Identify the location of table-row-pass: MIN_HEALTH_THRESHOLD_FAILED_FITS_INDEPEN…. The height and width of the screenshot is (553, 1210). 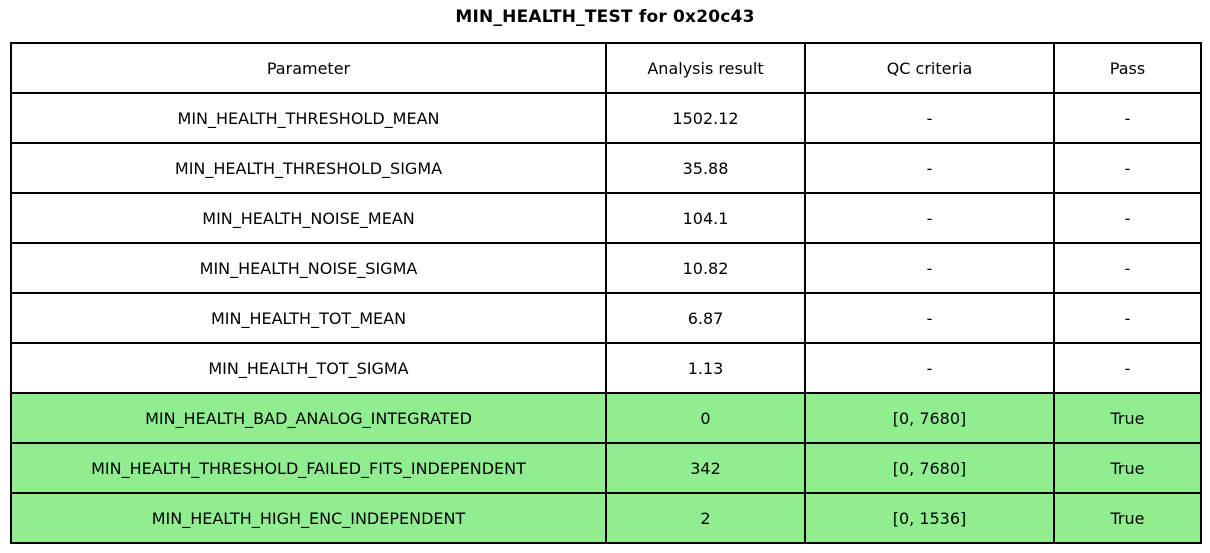
(606, 468).